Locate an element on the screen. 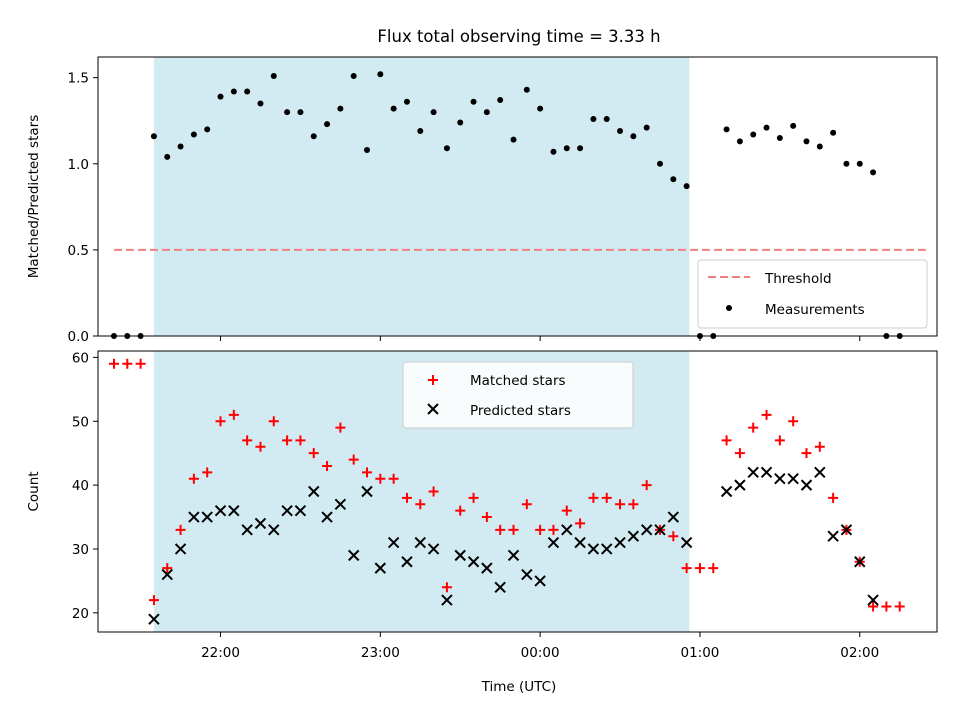 This screenshot has height=720, width=960. legend-threshold-label: Threshold is located at coordinates (798, 279).